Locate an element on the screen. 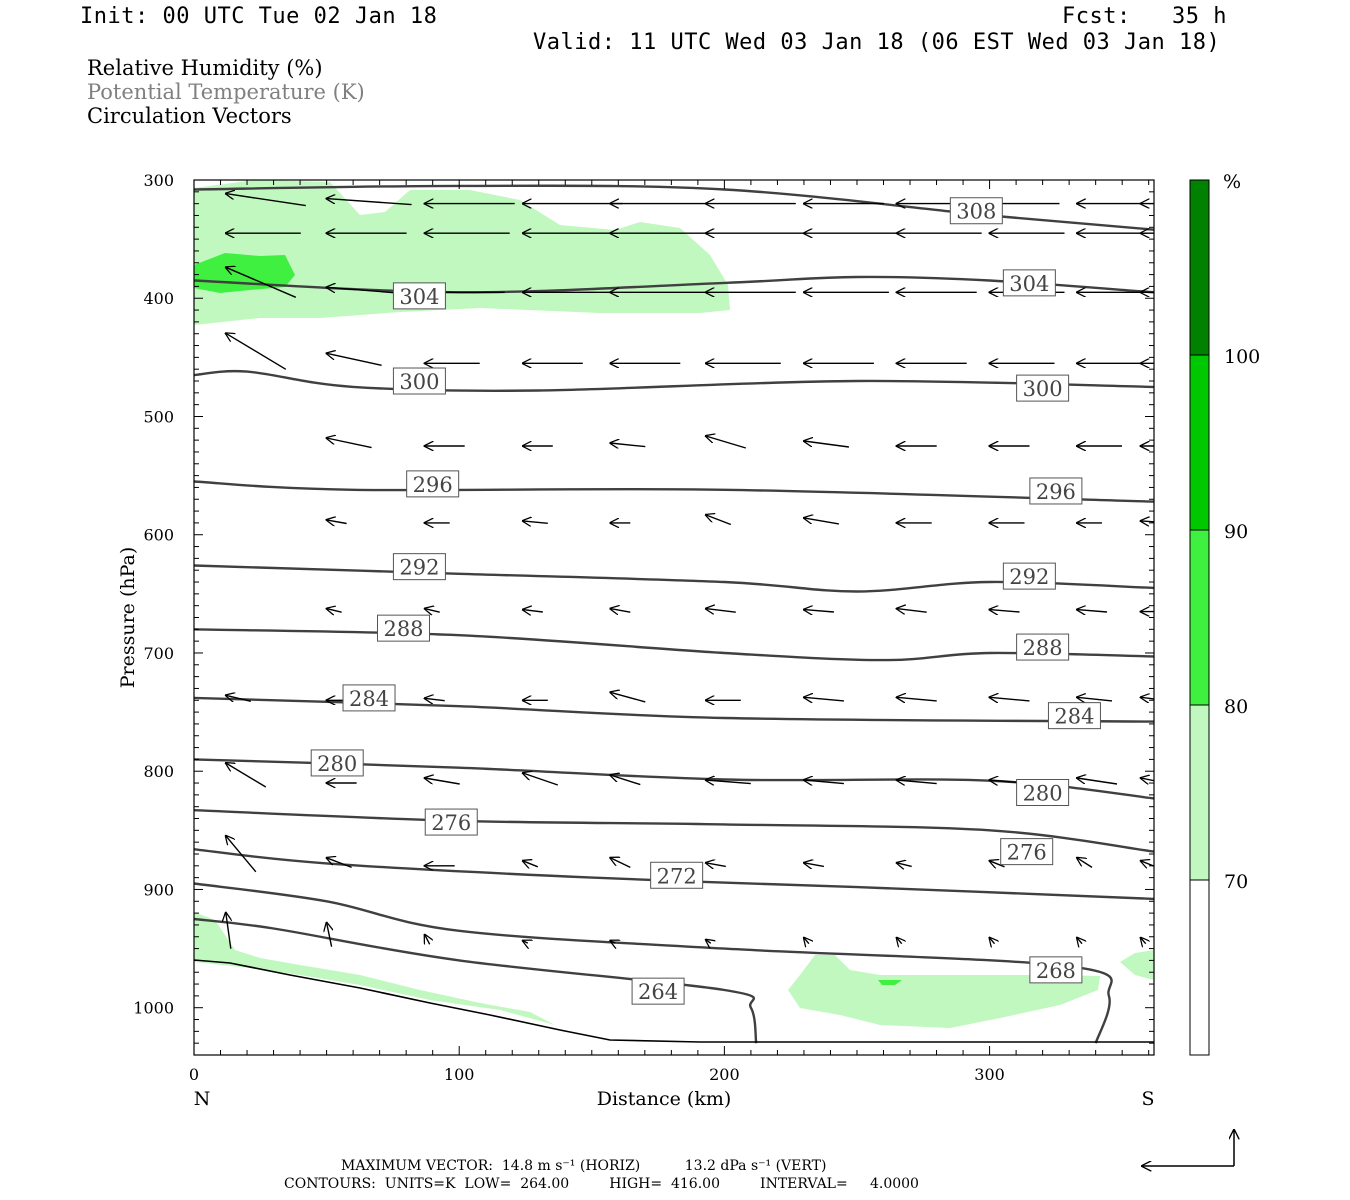  theta-label-text: 272 is located at coordinates (677, 876).